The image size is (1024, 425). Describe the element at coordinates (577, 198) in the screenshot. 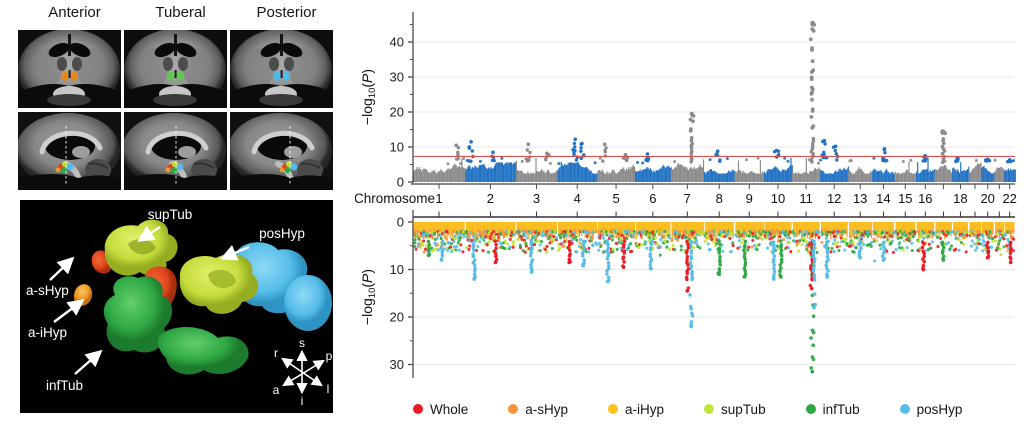

I see `svg-text: 4` at that location.